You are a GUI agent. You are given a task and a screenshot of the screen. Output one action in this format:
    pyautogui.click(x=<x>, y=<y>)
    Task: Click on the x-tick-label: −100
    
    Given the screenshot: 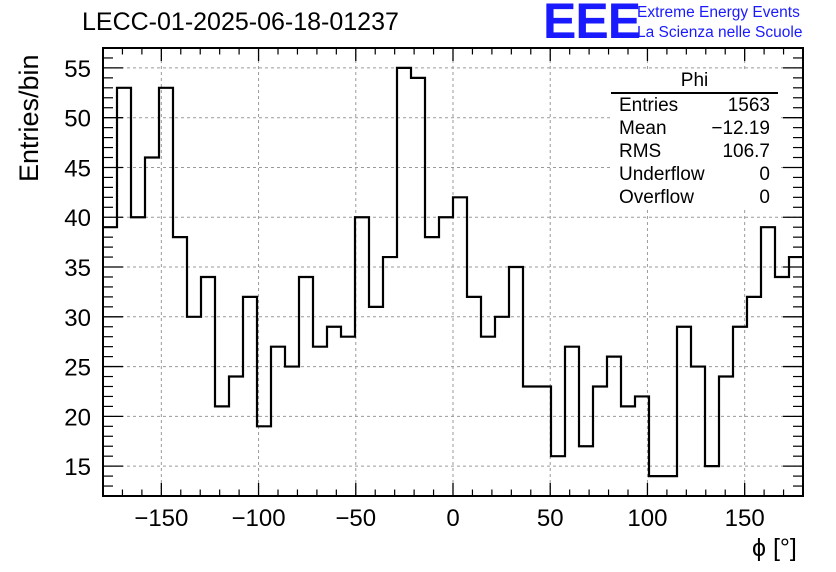 What is the action you would take?
    pyautogui.click(x=259, y=518)
    